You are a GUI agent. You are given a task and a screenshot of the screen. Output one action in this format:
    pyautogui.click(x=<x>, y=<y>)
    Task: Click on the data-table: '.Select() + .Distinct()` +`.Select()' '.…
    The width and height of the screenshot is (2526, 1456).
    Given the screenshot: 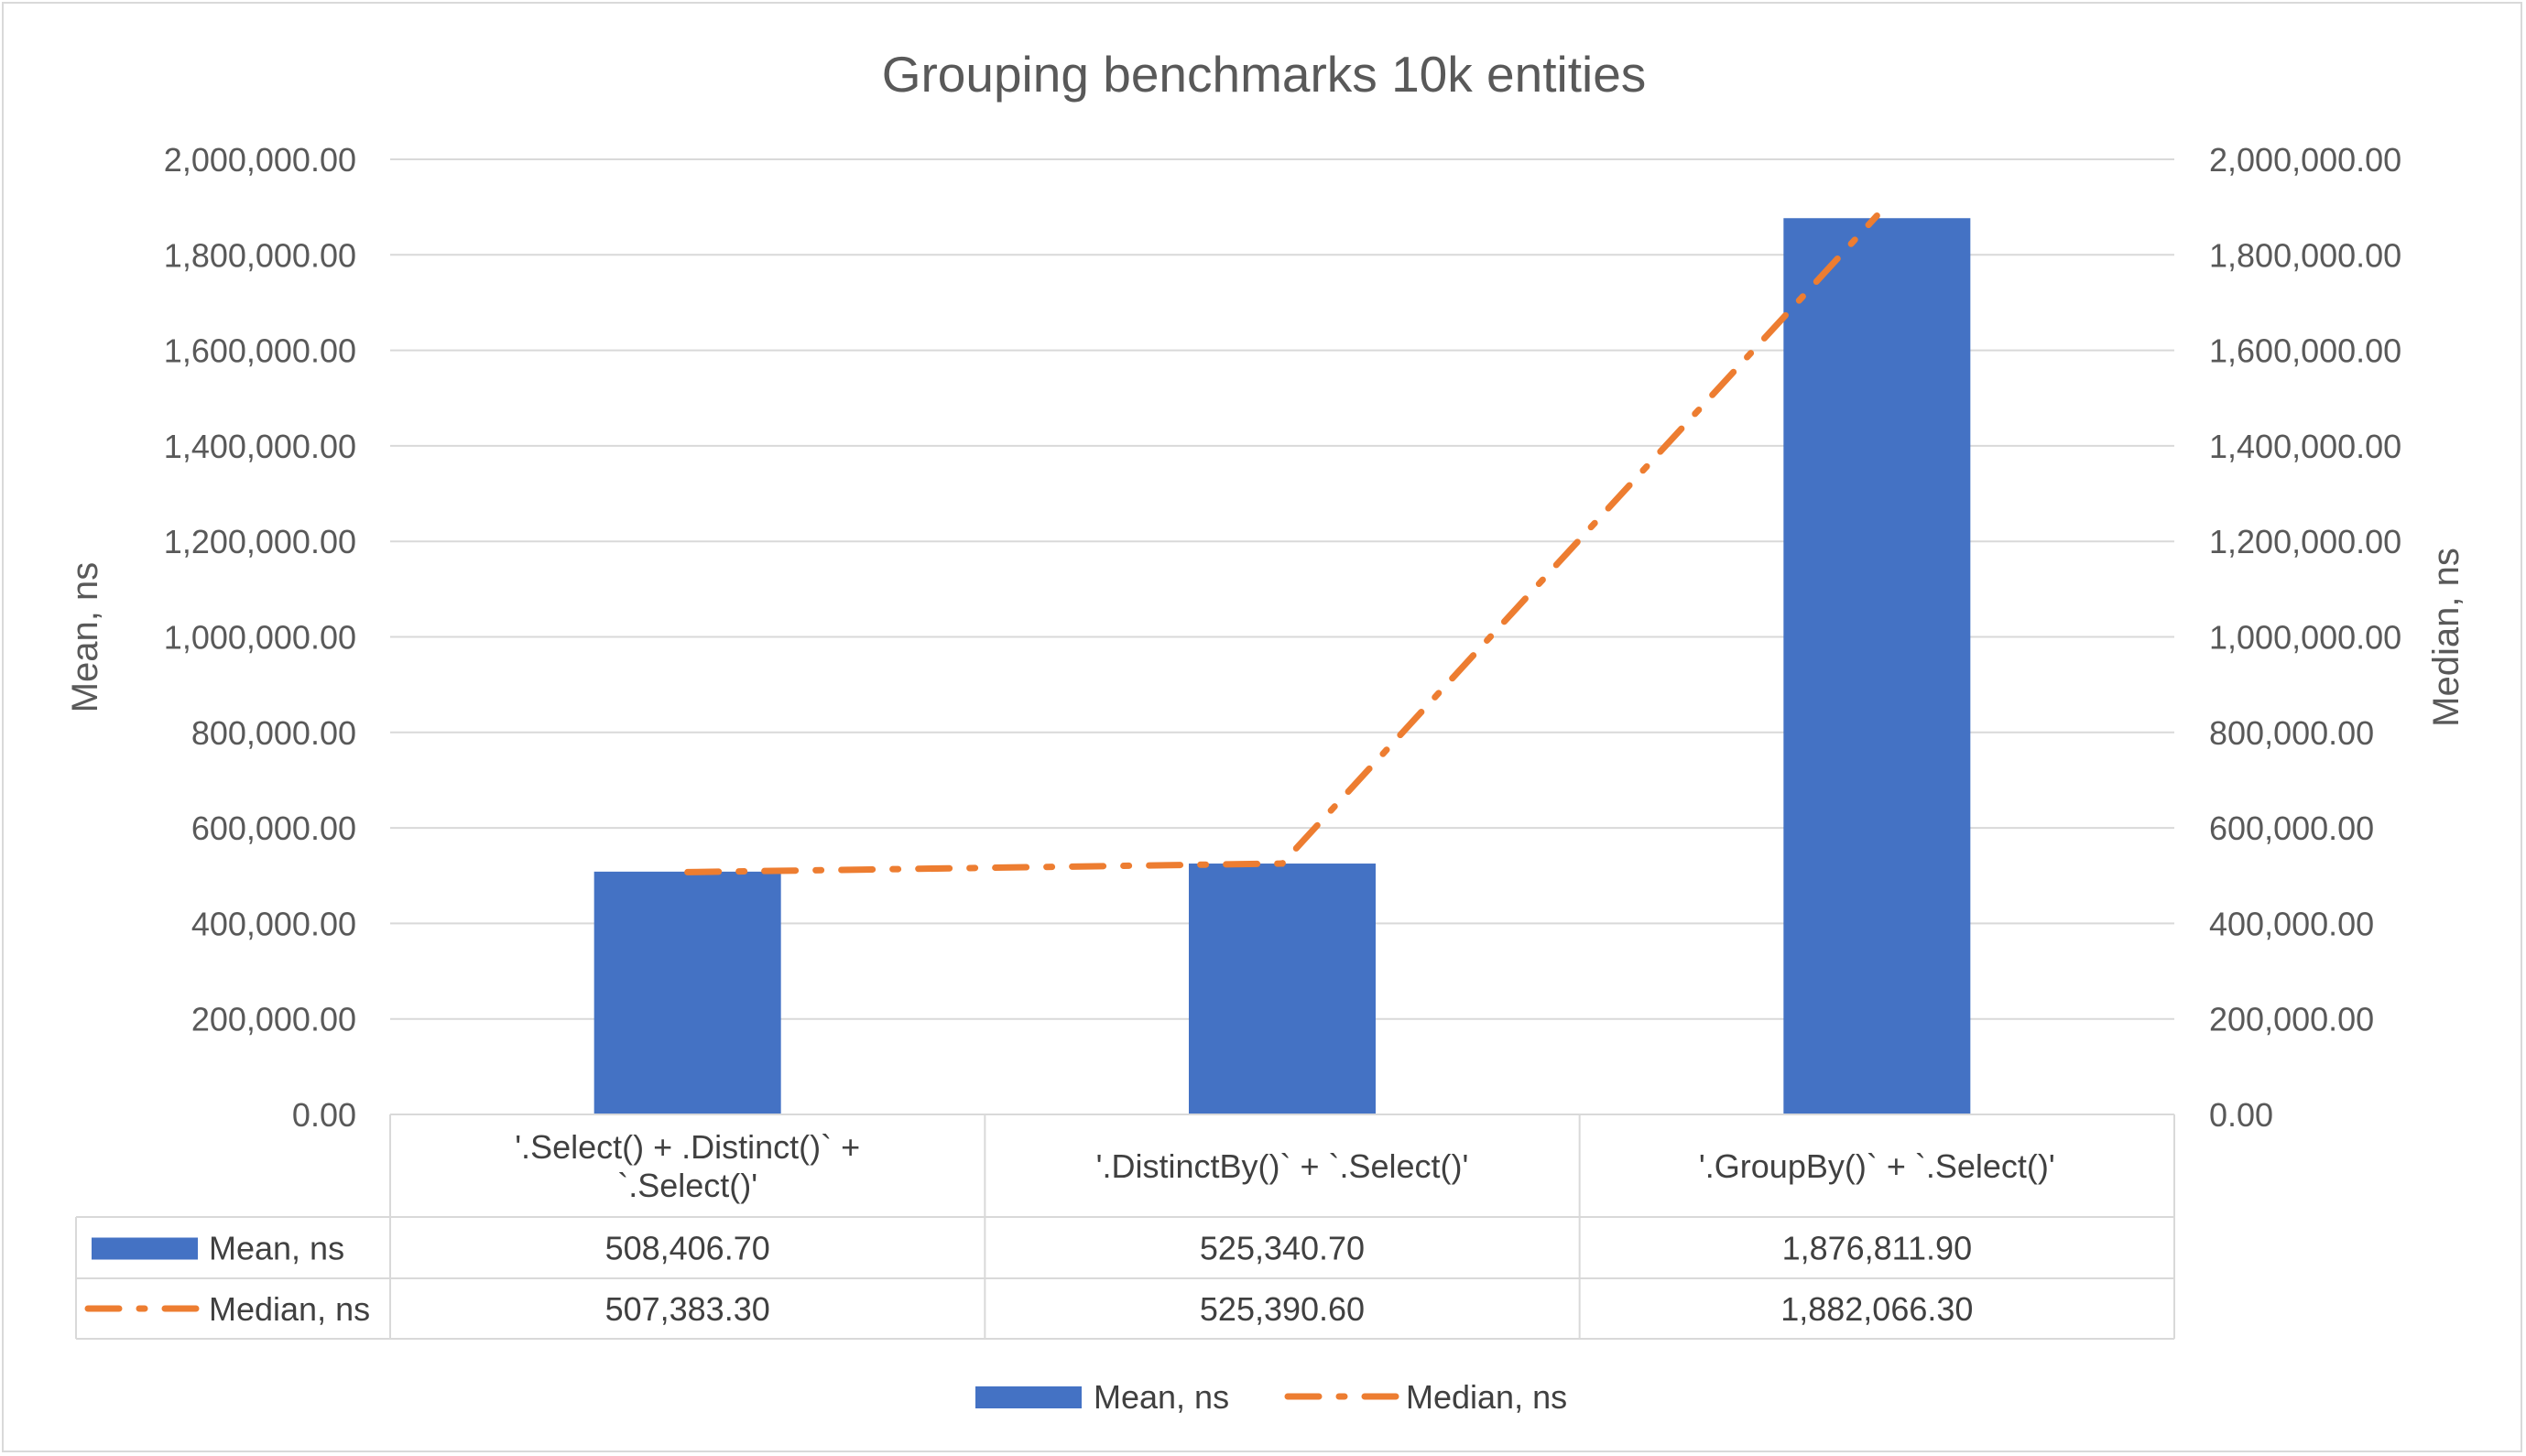 What is the action you would take?
    pyautogui.click(x=1125, y=1227)
    